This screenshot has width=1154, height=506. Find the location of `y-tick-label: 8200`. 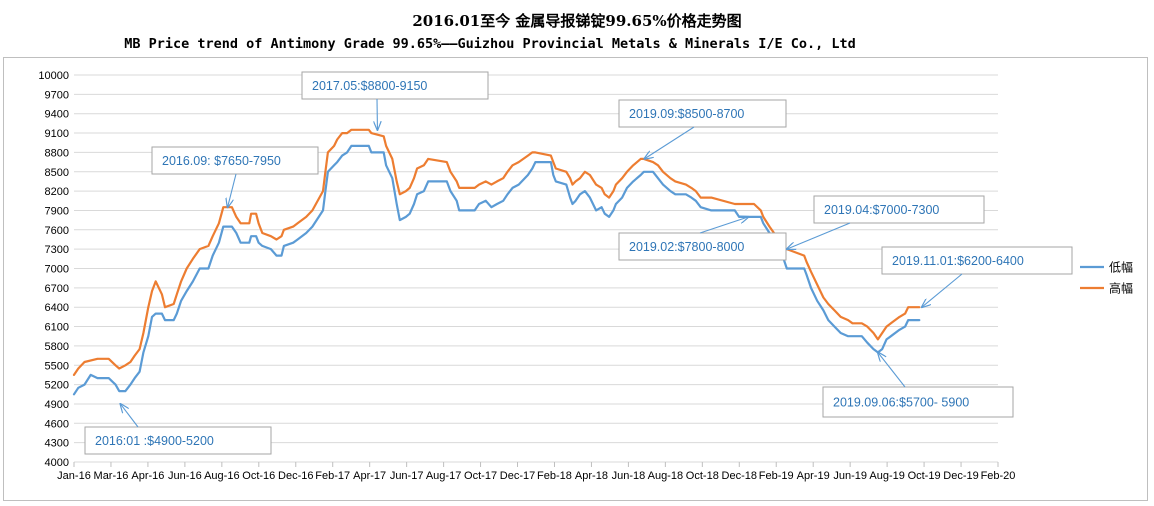

y-tick-label: 8200 is located at coordinates (57, 192).